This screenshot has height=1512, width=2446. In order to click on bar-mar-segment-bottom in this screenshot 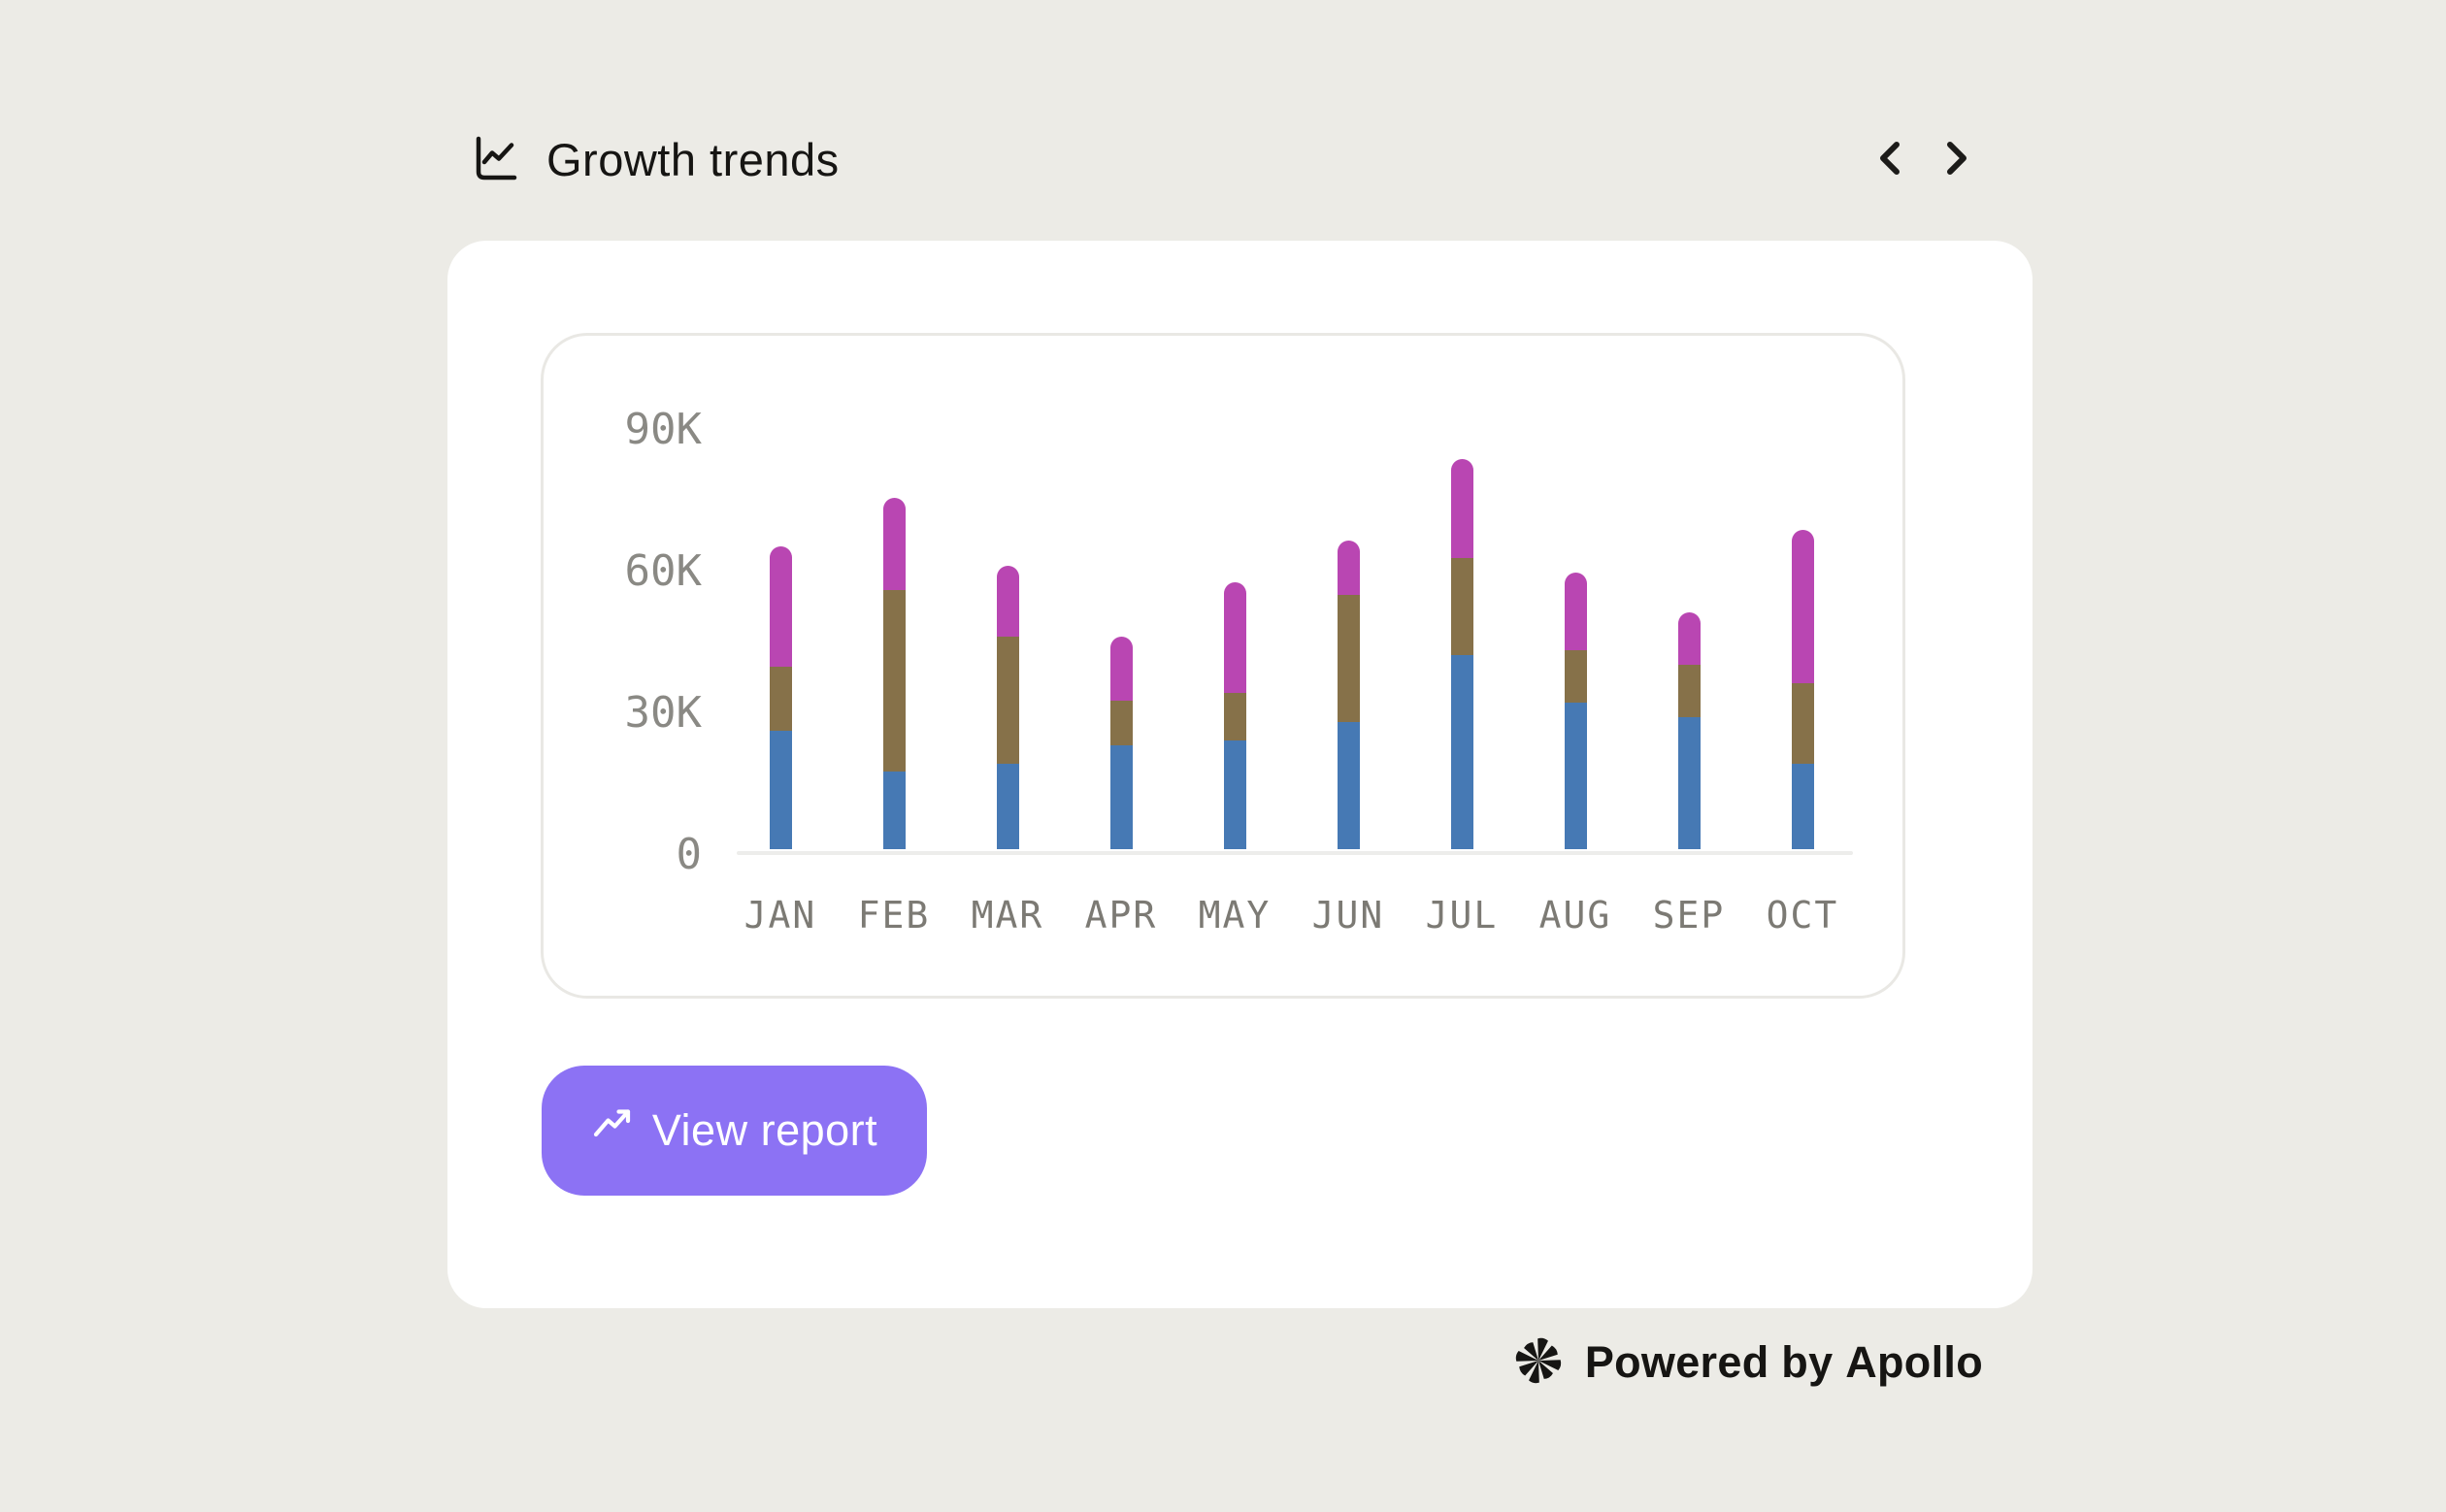, I will do `click(1007, 806)`.